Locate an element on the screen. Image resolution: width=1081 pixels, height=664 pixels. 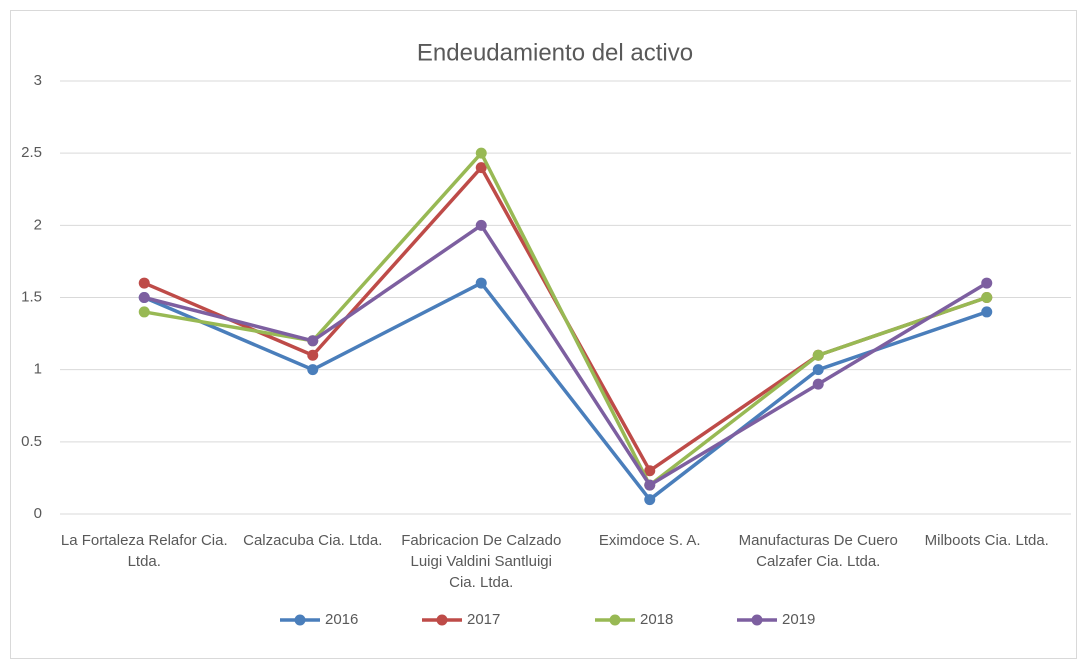
legend-label: 2018 is located at coordinates (656, 619).